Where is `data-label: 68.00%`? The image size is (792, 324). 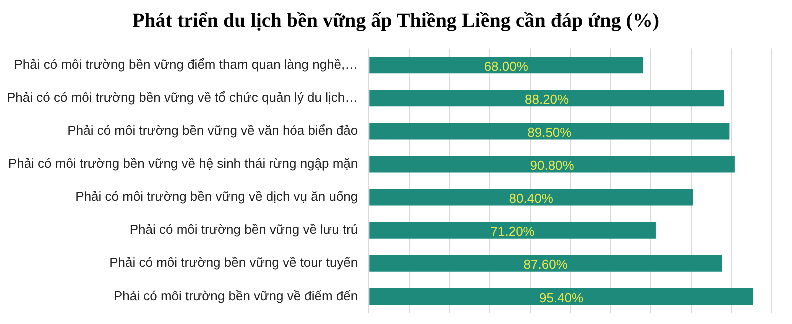
data-label: 68.00% is located at coordinates (506, 66).